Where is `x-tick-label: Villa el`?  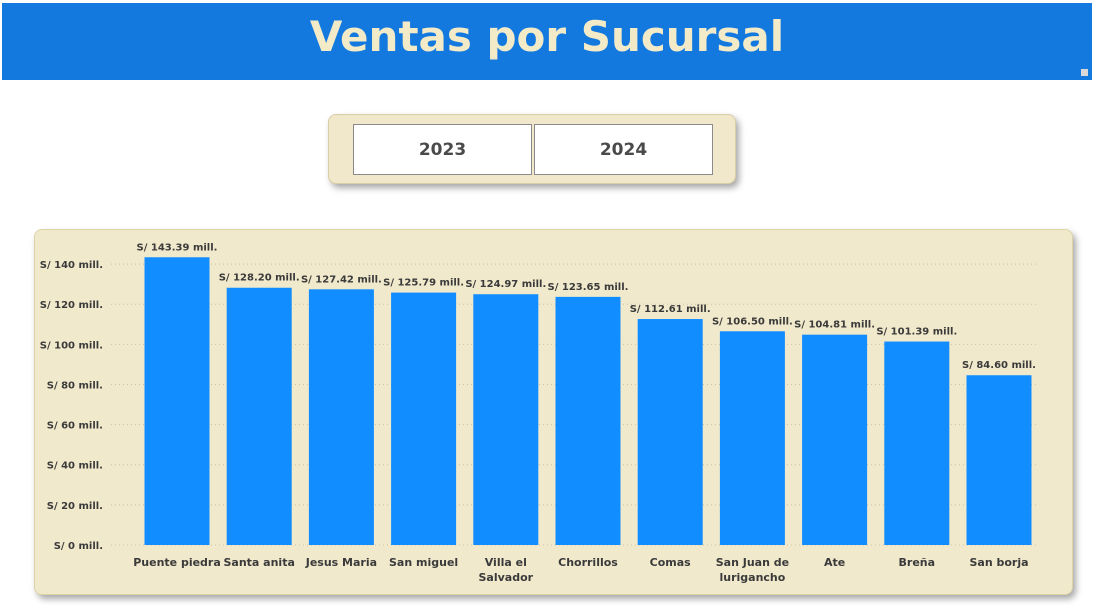 x-tick-label: Villa el is located at coordinates (506, 562).